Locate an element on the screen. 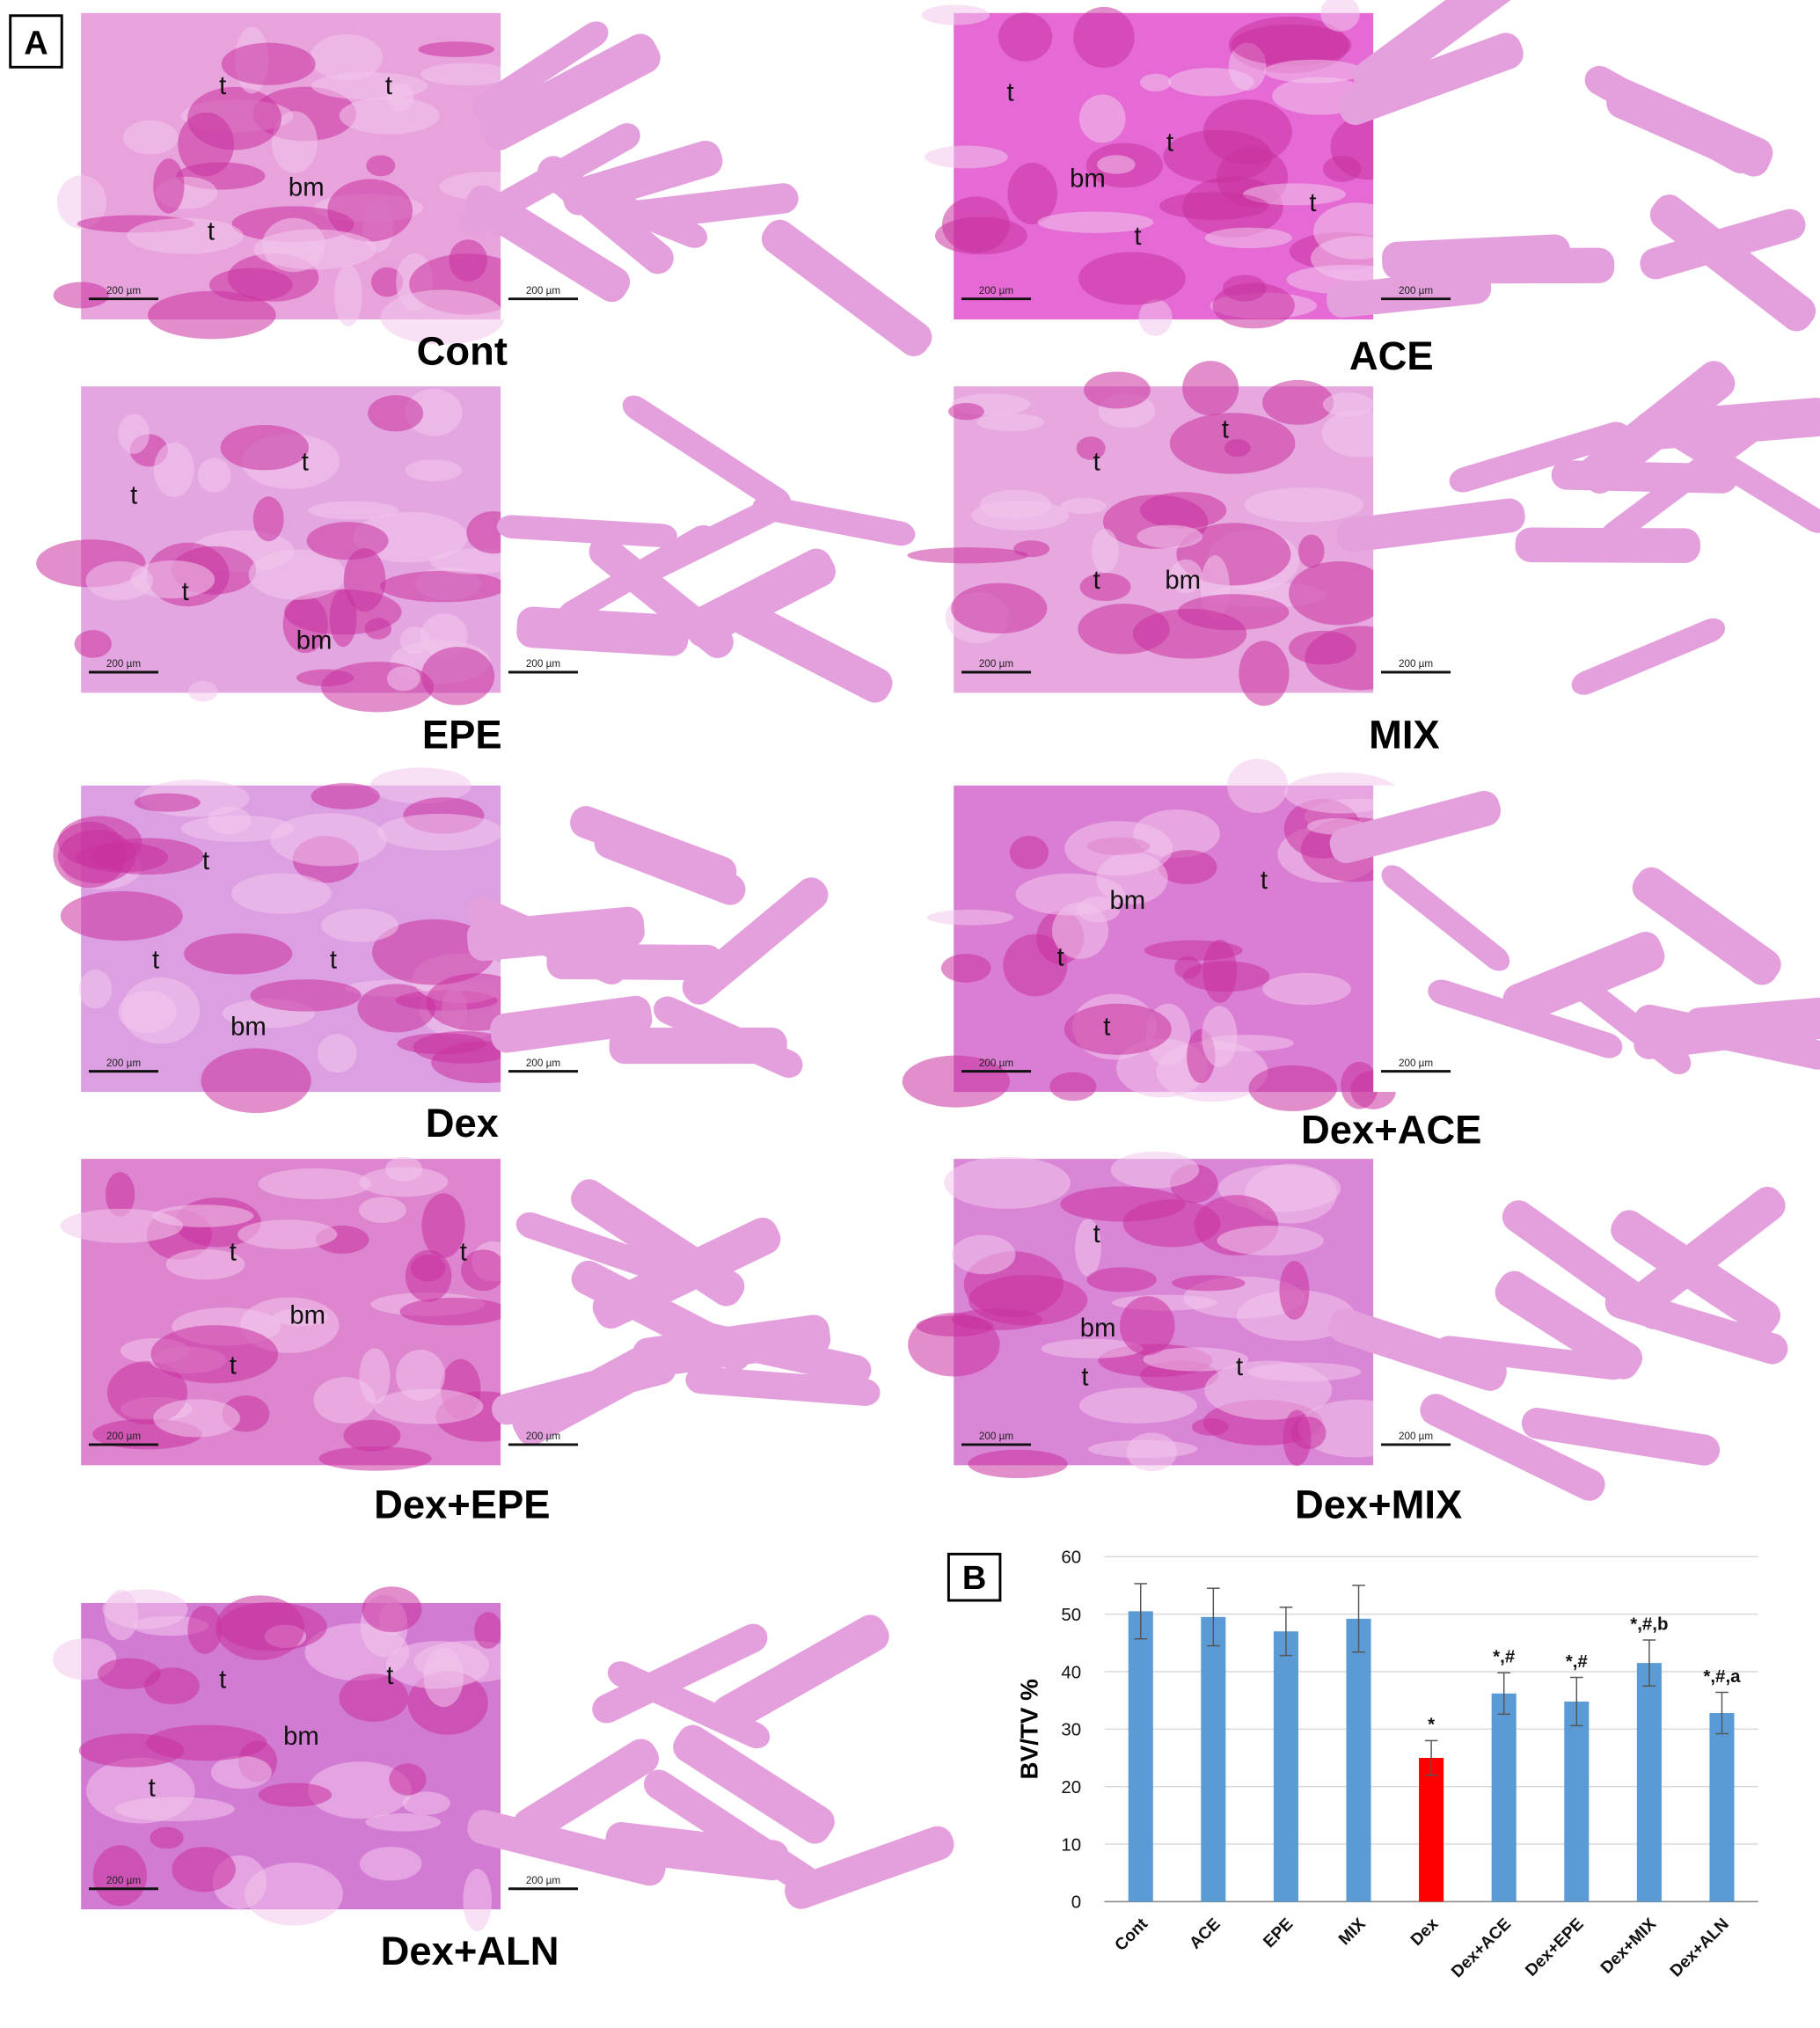  tissue-label: bm is located at coordinates (307, 1315).